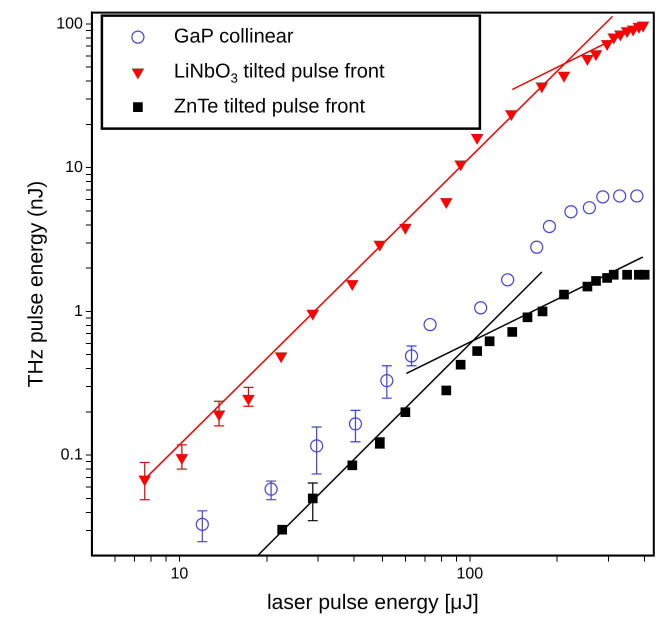  I want to click on y-tick-label: 0.1, so click(71, 455).